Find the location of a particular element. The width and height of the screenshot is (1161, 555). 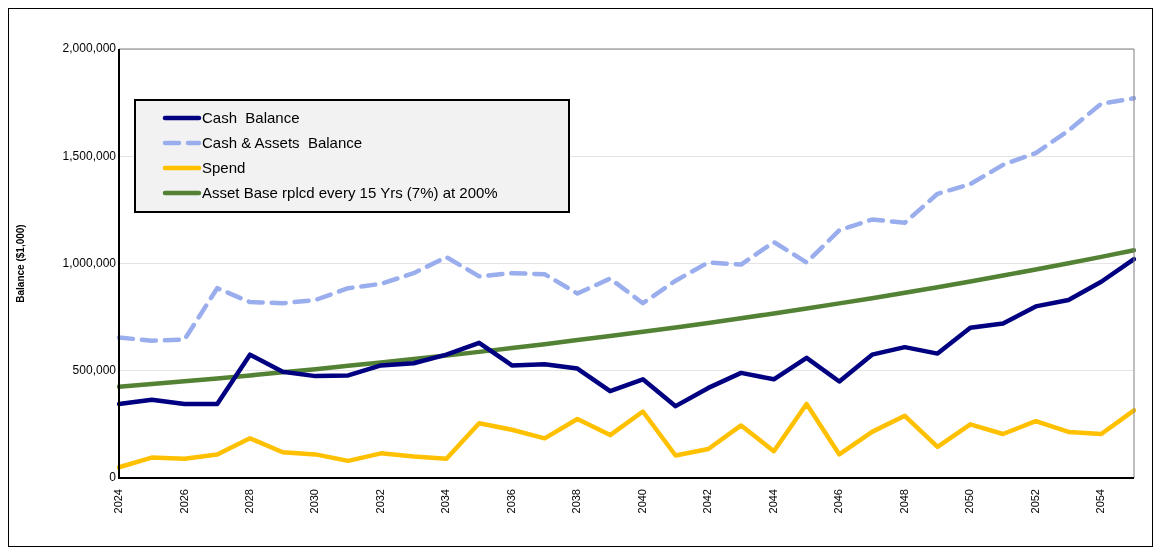

x-tick-label: 2030 is located at coordinates (314, 501).